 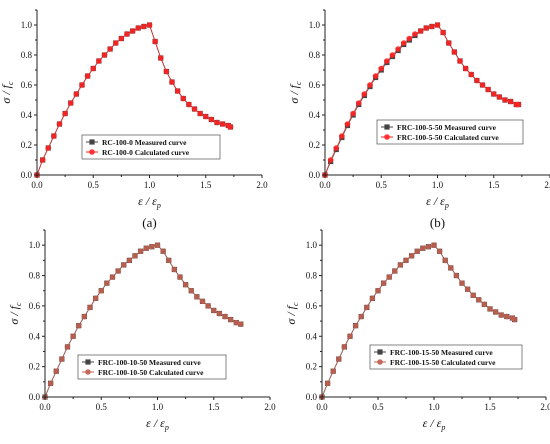 What do you see at coordinates (214, 407) in the screenshot?
I see `x-tick-label: 1.5` at bounding box center [214, 407].